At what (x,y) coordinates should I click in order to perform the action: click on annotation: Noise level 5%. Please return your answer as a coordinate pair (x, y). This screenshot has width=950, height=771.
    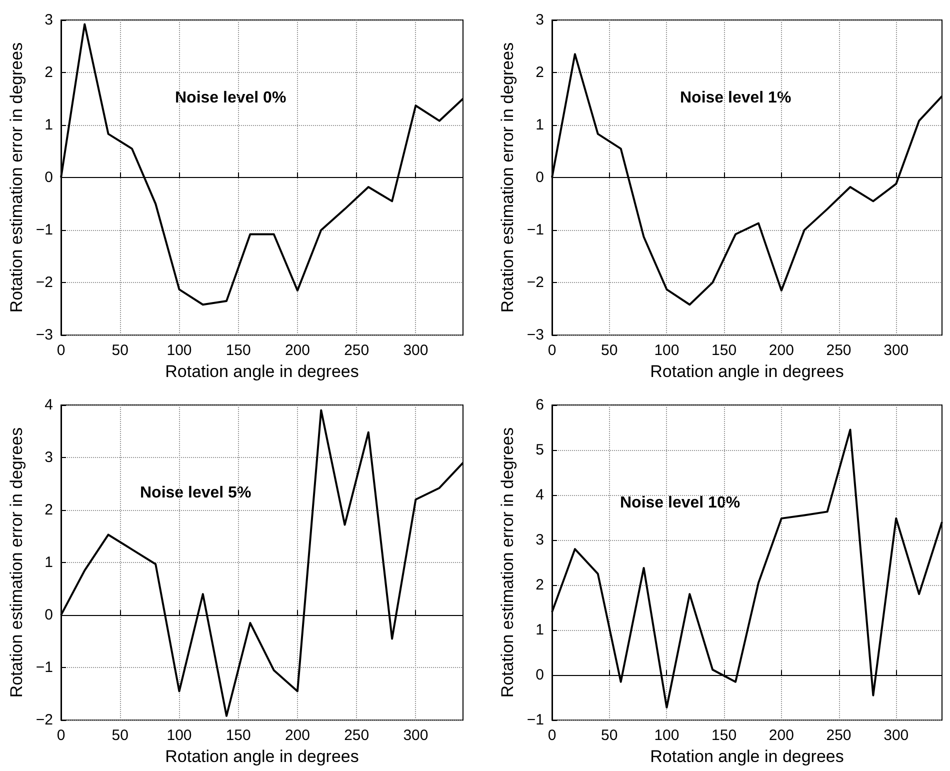
    Looking at the image, I should click on (196, 493).